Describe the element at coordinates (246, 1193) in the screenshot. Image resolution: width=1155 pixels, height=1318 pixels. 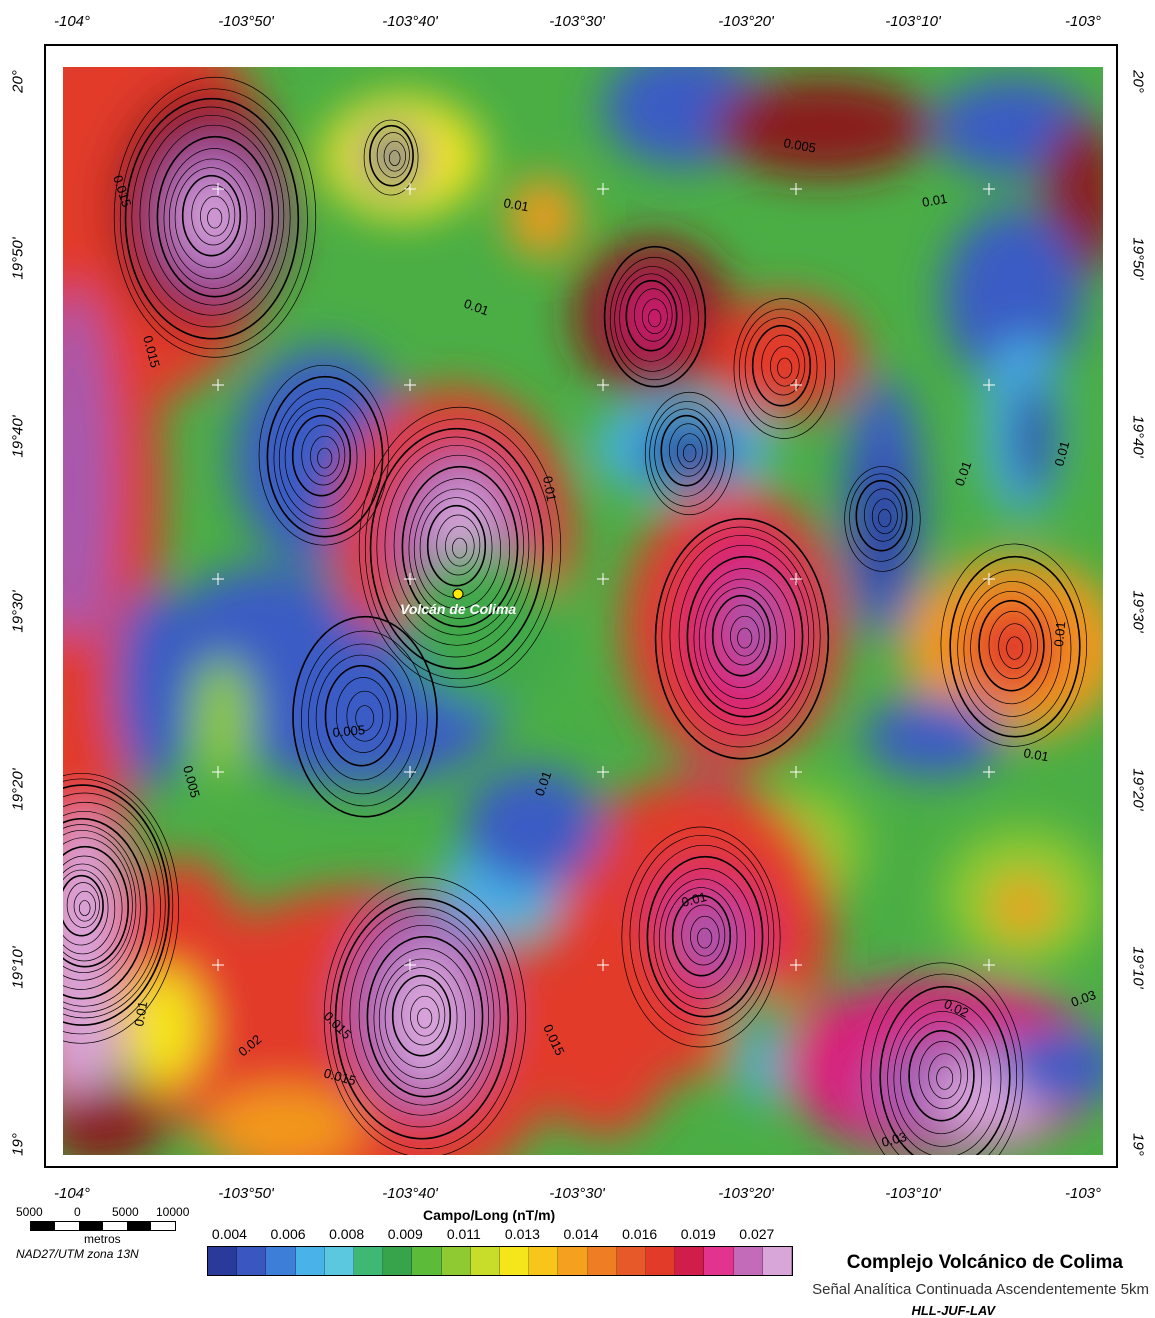
I see `axis-tick-label: -103°50'` at that location.